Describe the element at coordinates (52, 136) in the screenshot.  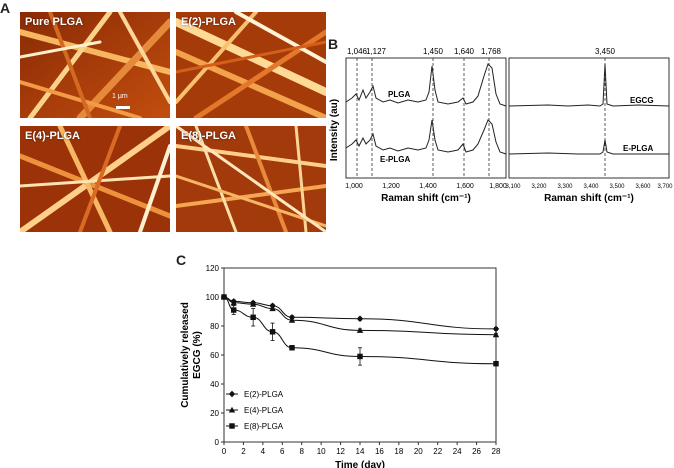
I see `afm-label: E(4)-PLGA` at that location.